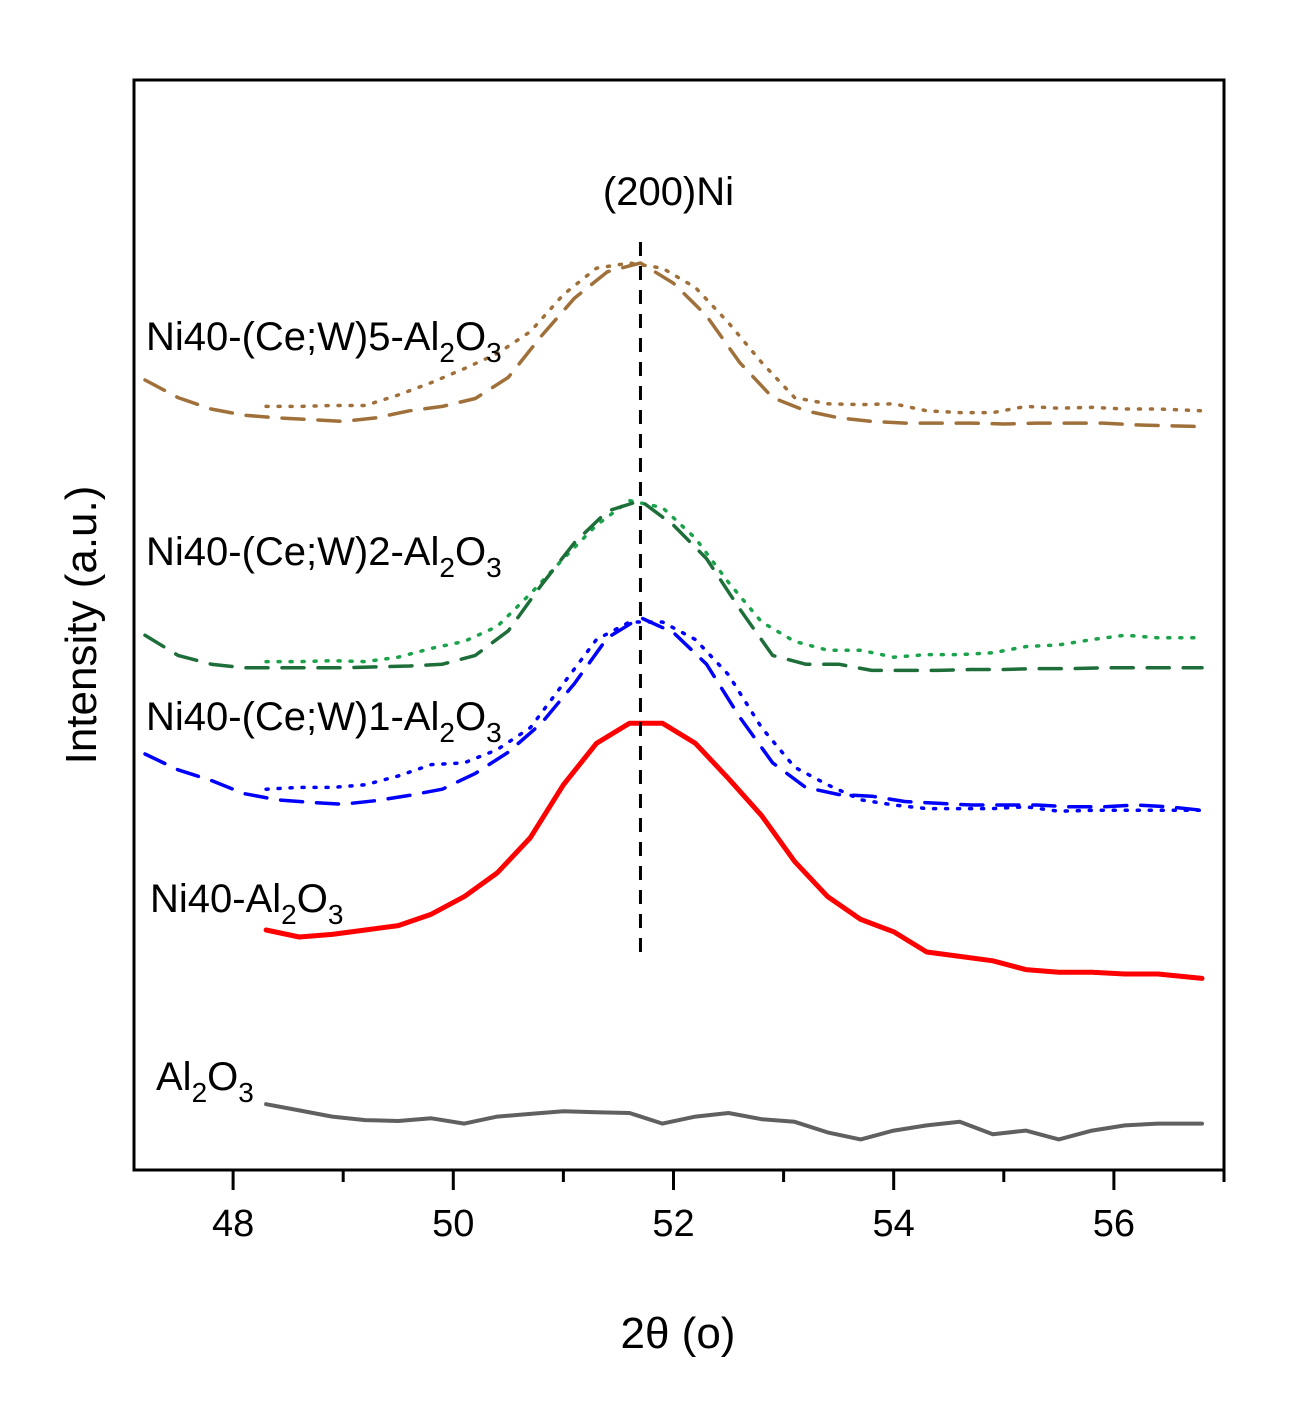 The image size is (1312, 1404). What do you see at coordinates (894, 1224) in the screenshot?
I see `x-tick-label-54: 54` at bounding box center [894, 1224].